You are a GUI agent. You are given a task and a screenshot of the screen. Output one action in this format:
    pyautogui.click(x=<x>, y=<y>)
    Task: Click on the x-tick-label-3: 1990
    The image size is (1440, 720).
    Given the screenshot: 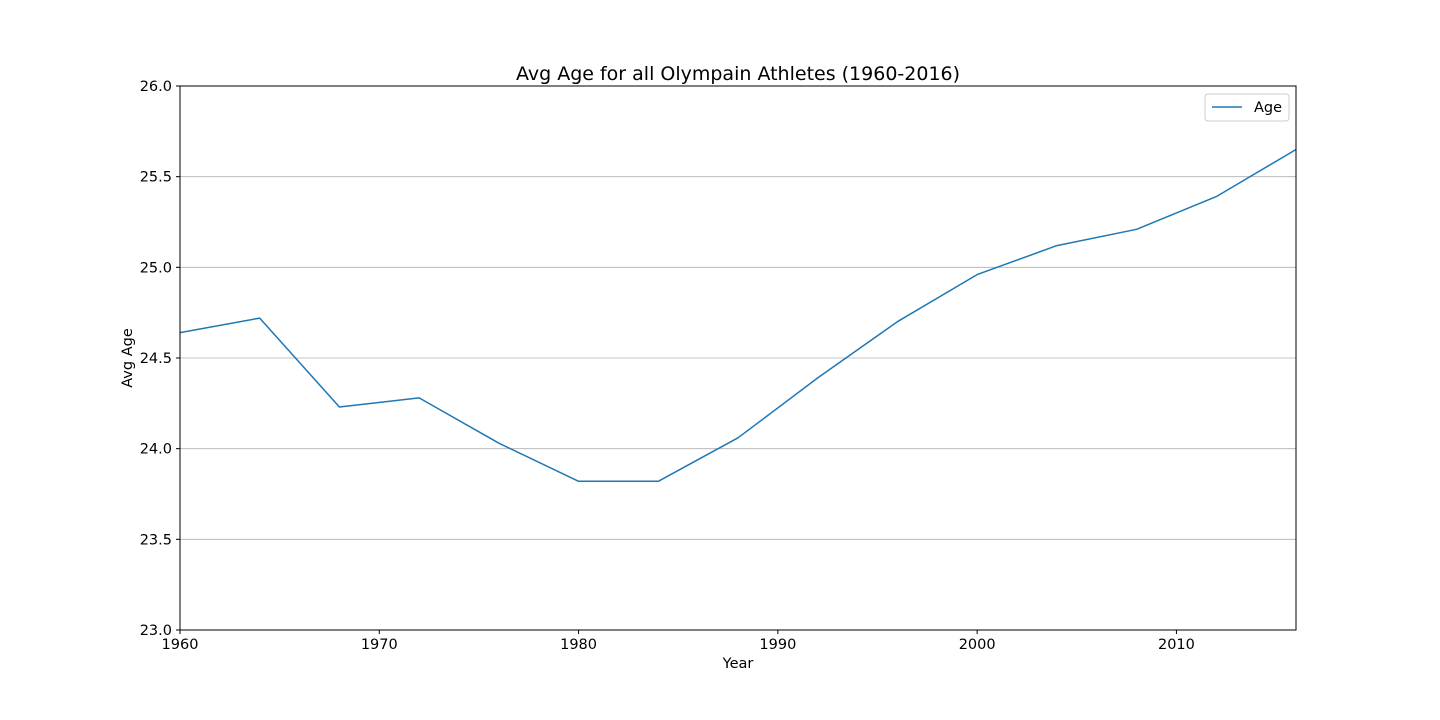 What is the action you would take?
    pyautogui.click(x=777, y=645)
    